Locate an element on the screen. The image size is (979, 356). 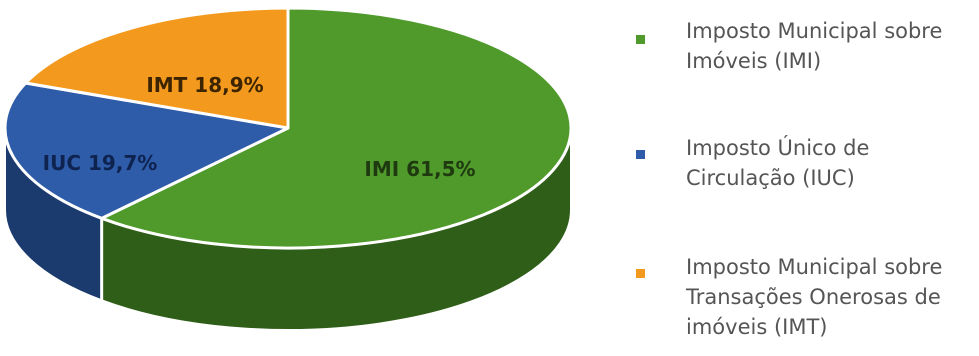
slice-label-imt: IMT 18,9% is located at coordinates (204, 85).